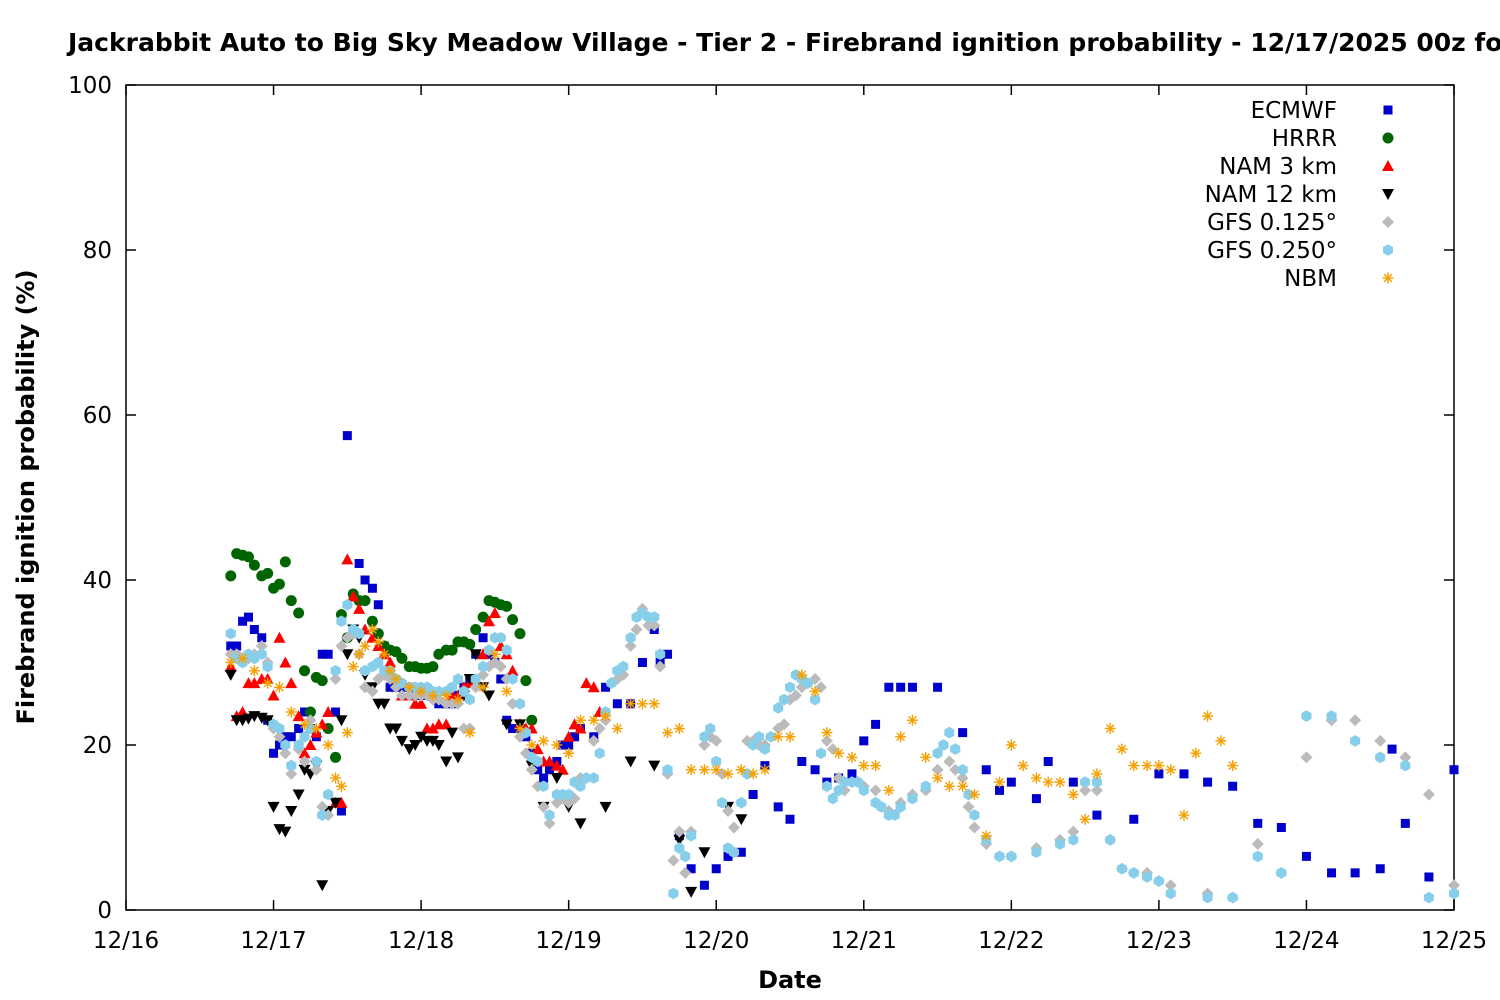 The image size is (1500, 1000). Describe the element at coordinates (273, 941) in the screenshot. I see `x-tick-label: 12/17` at that location.